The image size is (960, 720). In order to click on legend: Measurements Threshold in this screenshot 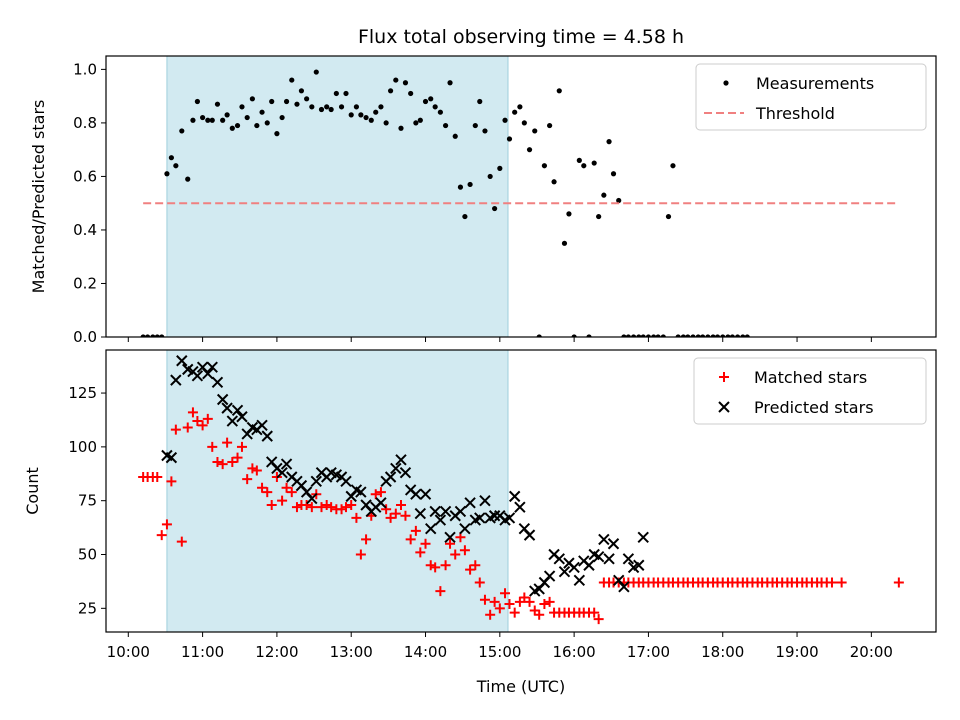, I will do `click(811, 97)`.